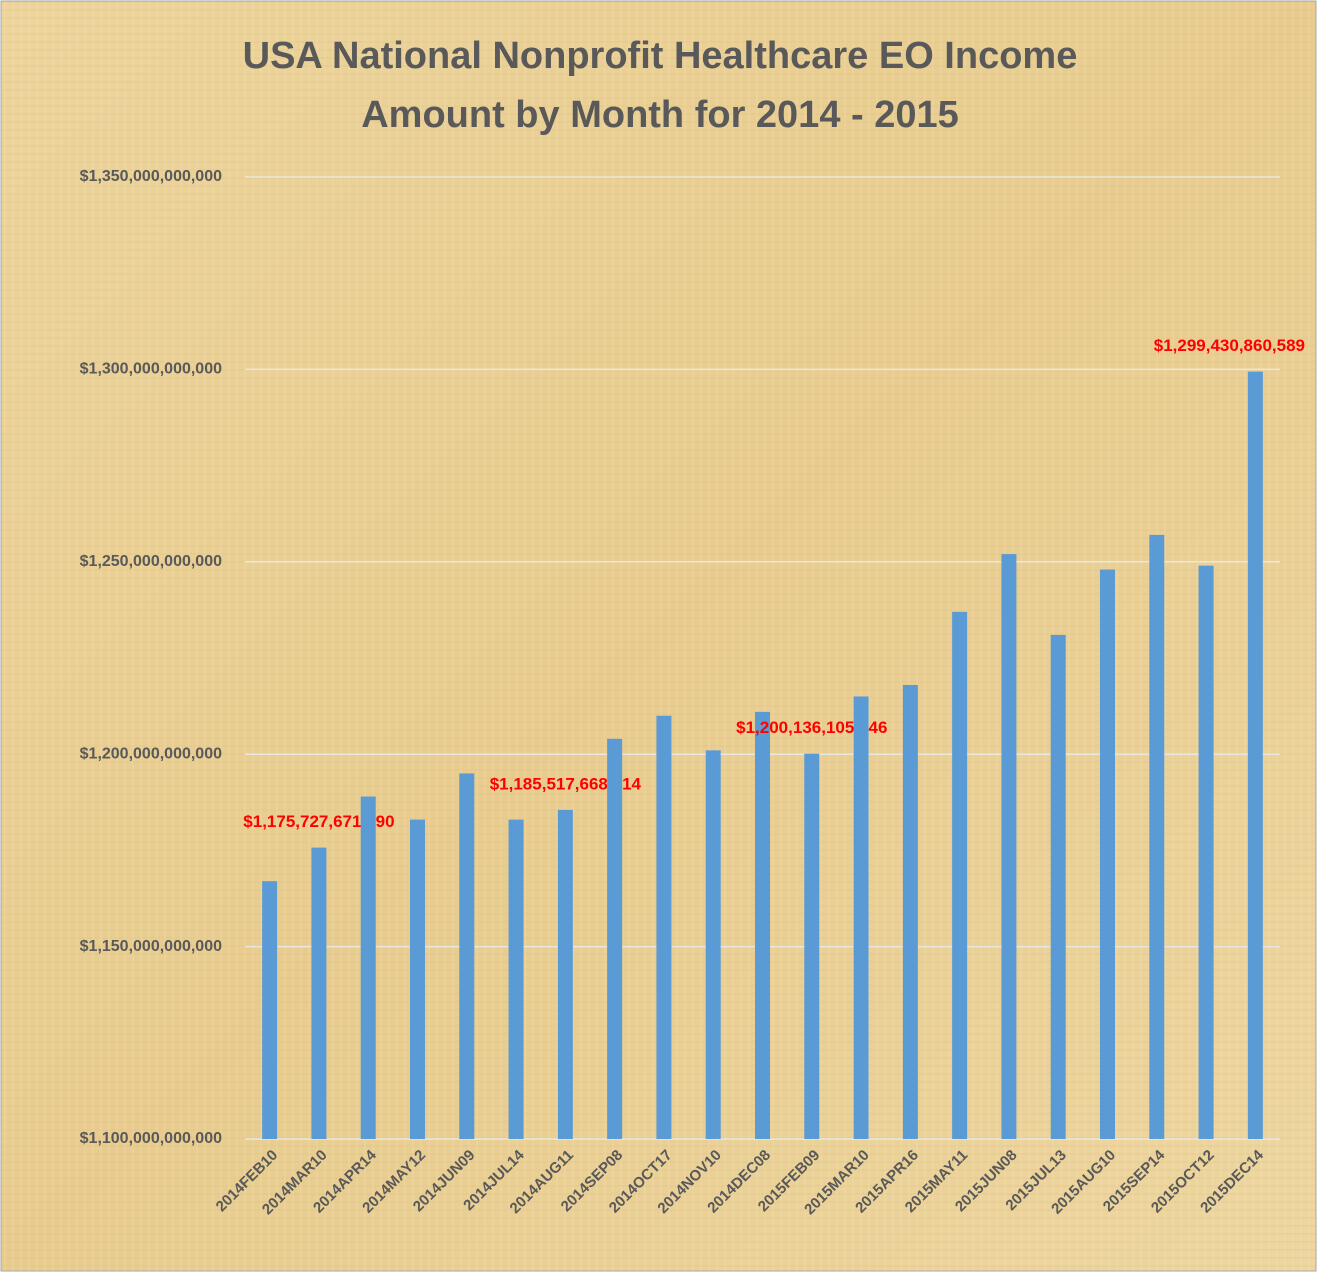 The height and width of the screenshot is (1272, 1317). What do you see at coordinates (151, 1138) in the screenshot?
I see `y-tick-label: $1,100,000,000,000` at bounding box center [151, 1138].